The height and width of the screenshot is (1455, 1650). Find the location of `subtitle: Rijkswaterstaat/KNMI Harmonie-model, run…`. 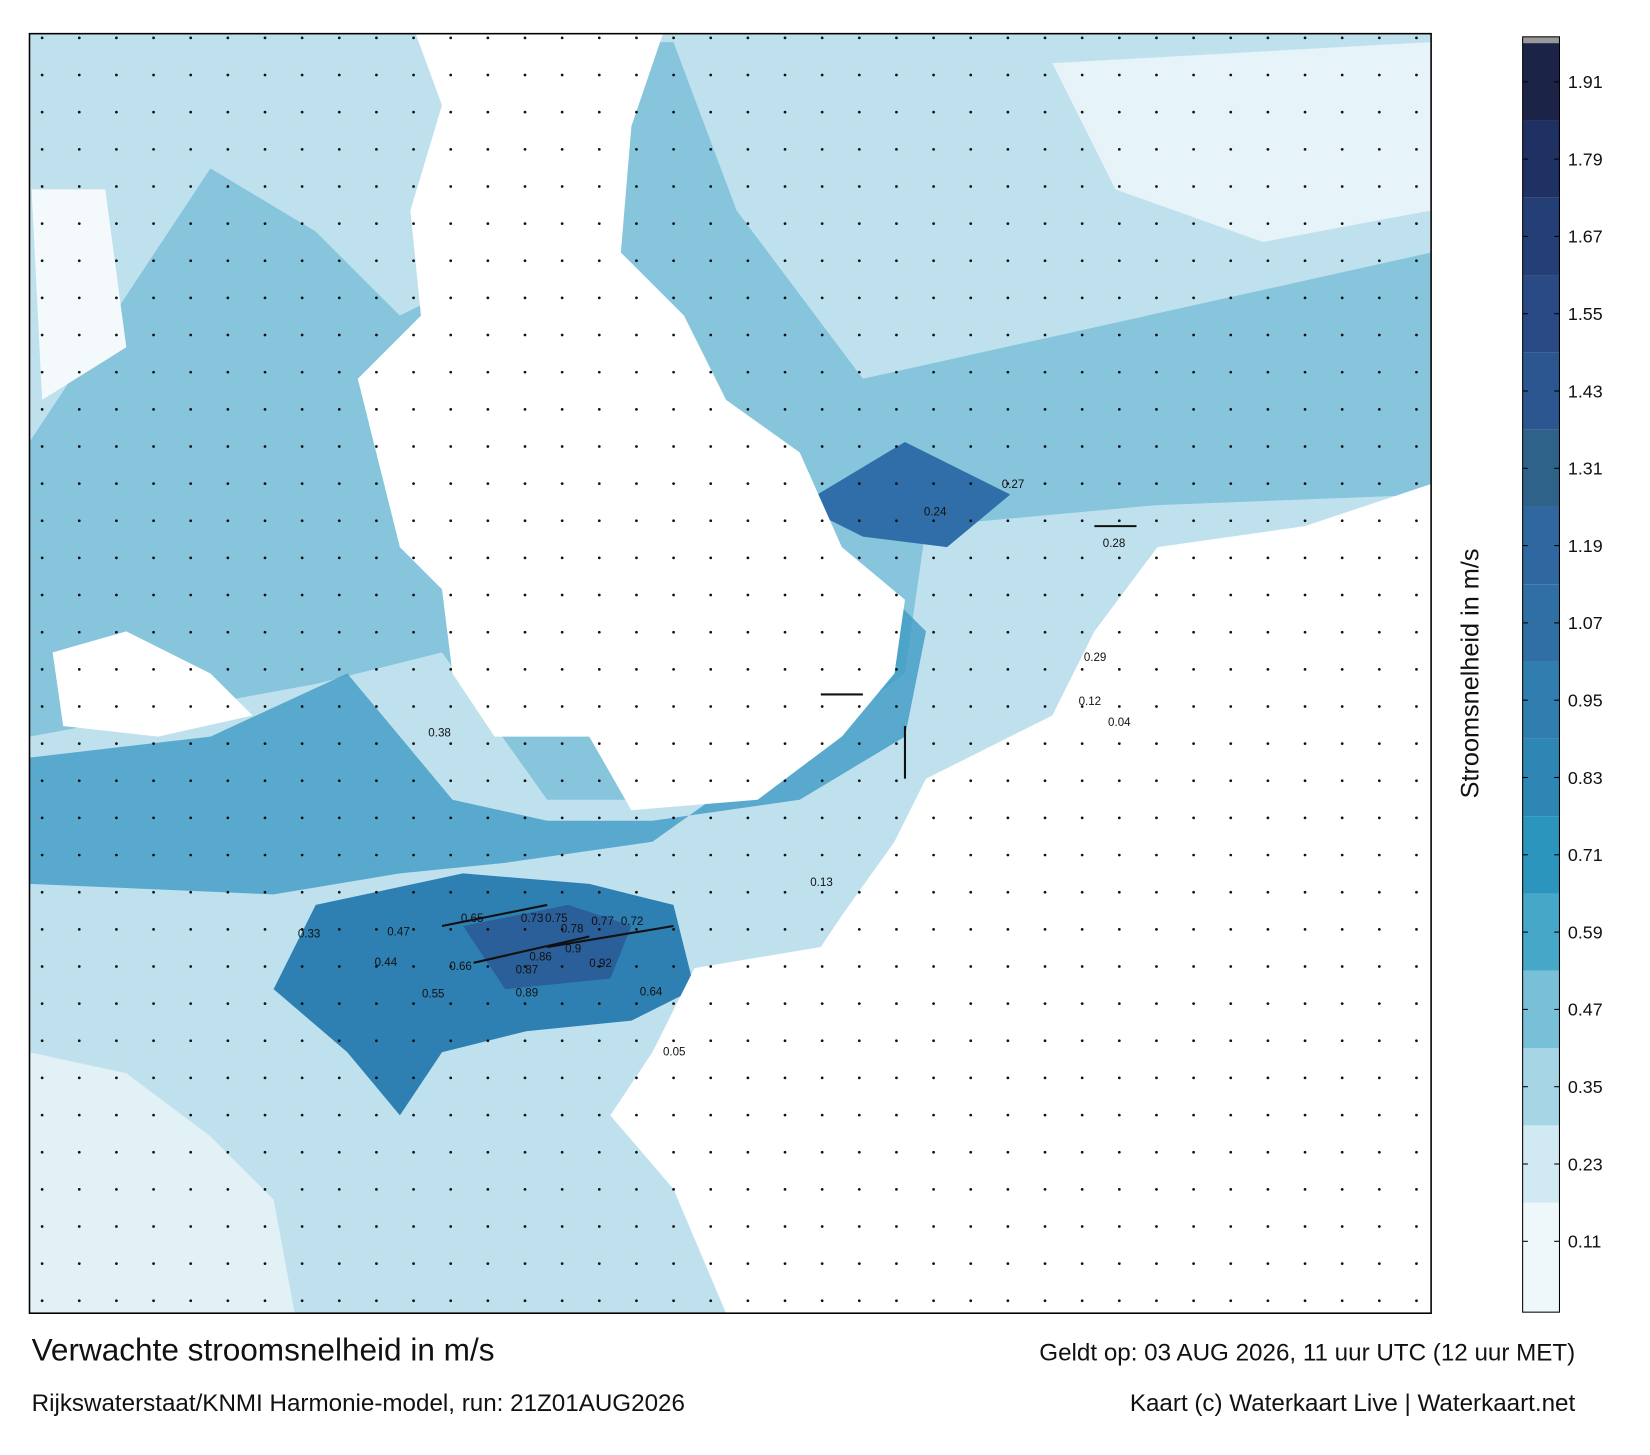

subtitle: Rijkswaterstaat/KNMI Harmonie-model, run… is located at coordinates (358, 1403).